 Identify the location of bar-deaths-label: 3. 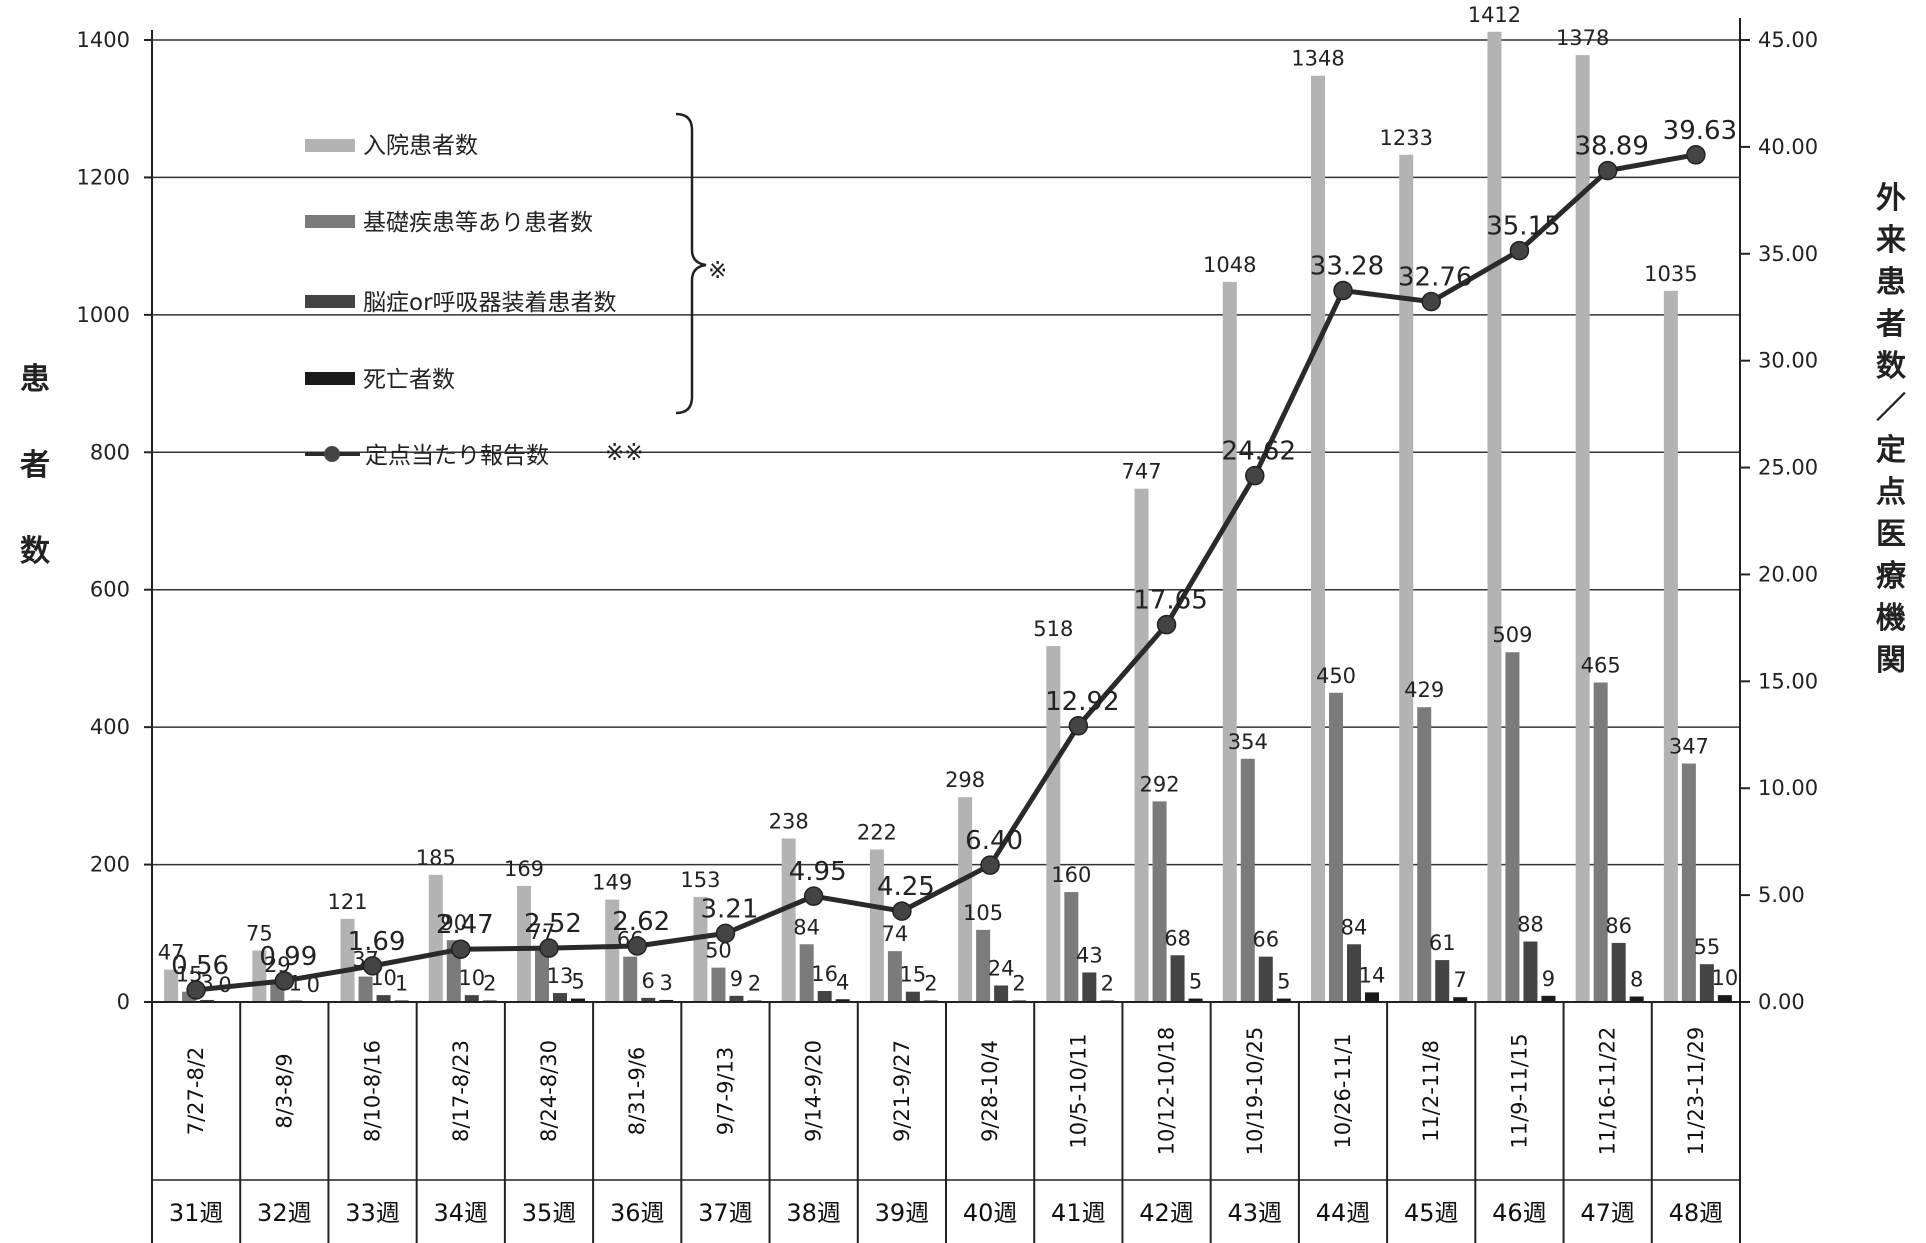
(666, 983).